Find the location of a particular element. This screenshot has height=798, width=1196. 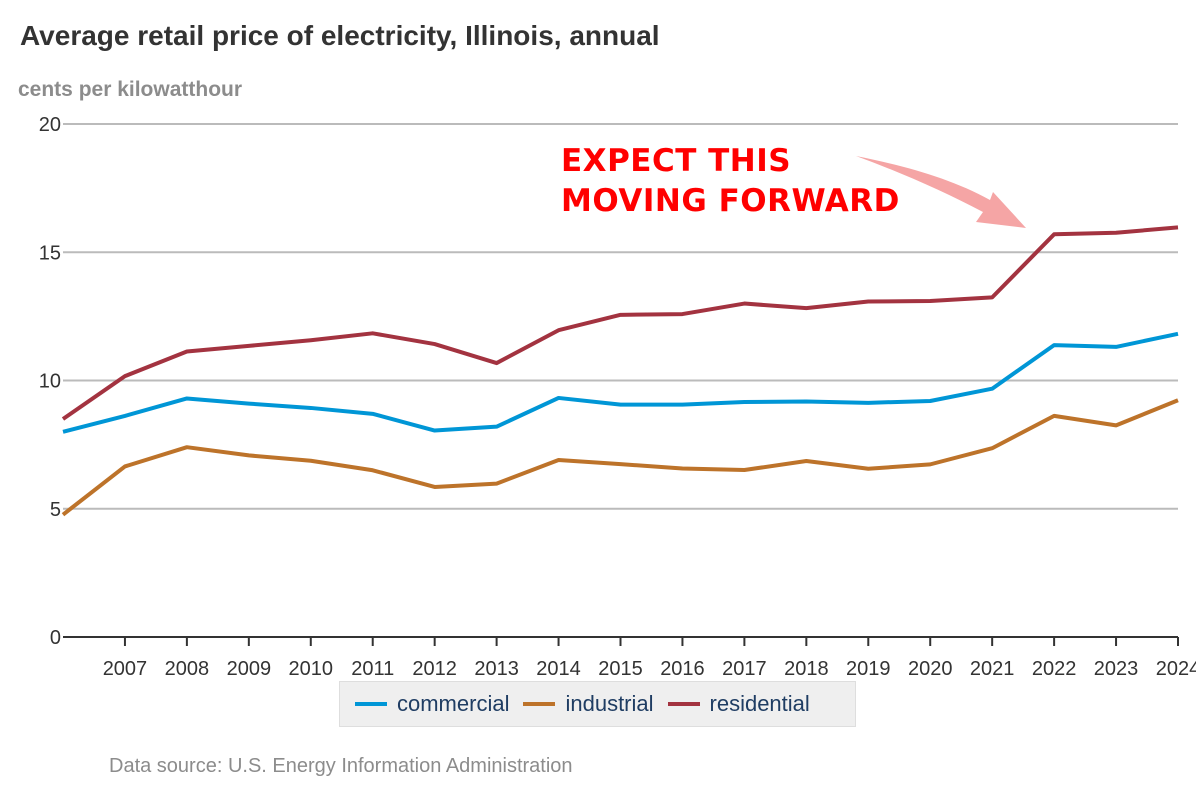

x-tick-label-2020: 2020 is located at coordinates (930, 669).